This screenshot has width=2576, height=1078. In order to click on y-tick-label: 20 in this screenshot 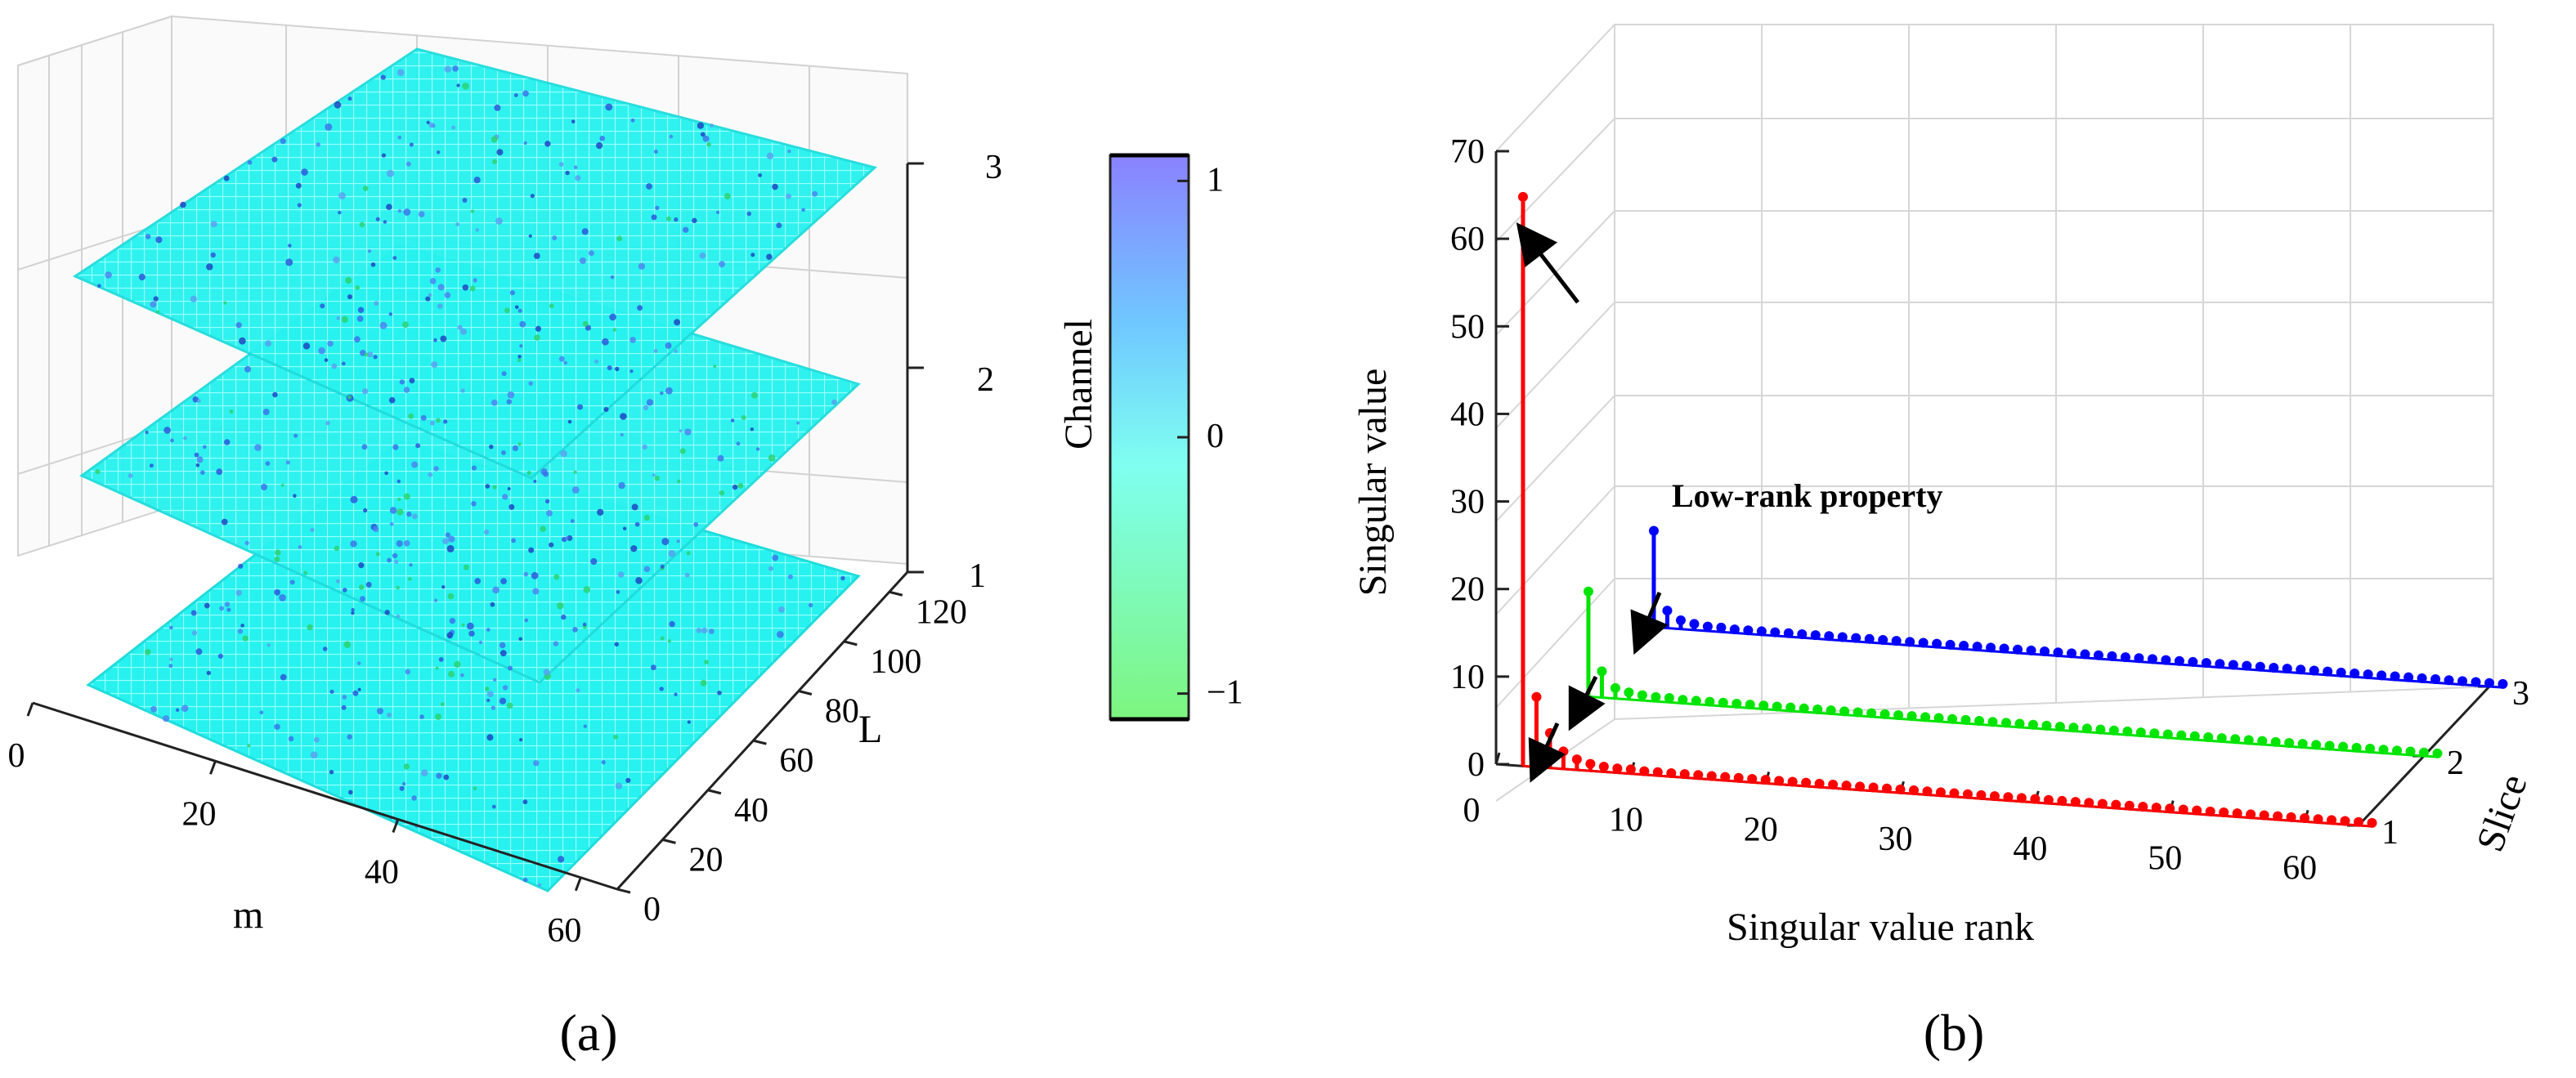, I will do `click(1468, 590)`.